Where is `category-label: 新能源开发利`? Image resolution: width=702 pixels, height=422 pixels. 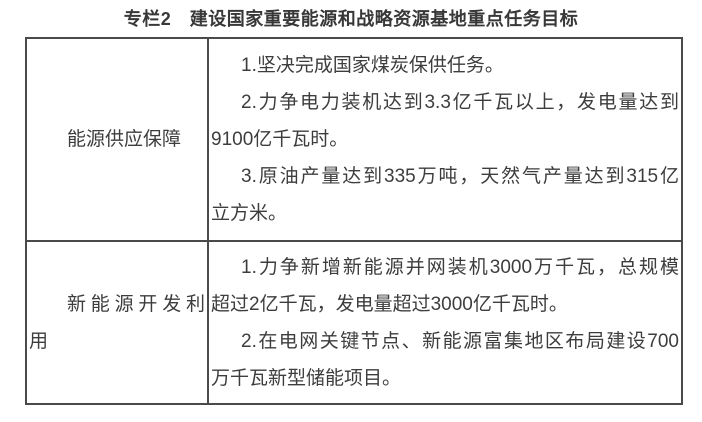
category-label: 新能源开发利 is located at coordinates (136, 304).